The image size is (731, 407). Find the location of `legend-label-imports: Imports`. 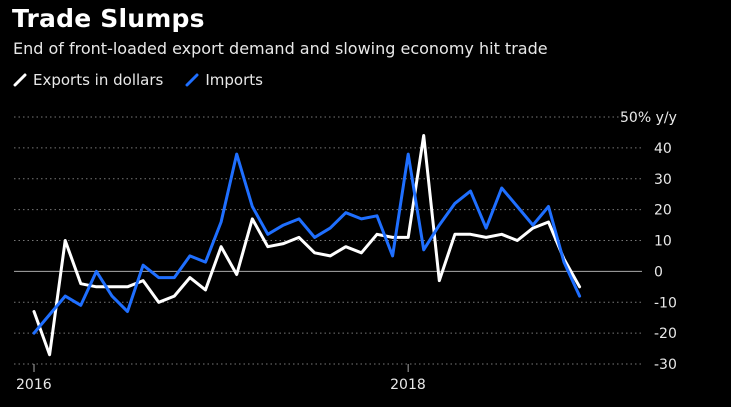

legend-label-imports: Imports is located at coordinates (234, 80).